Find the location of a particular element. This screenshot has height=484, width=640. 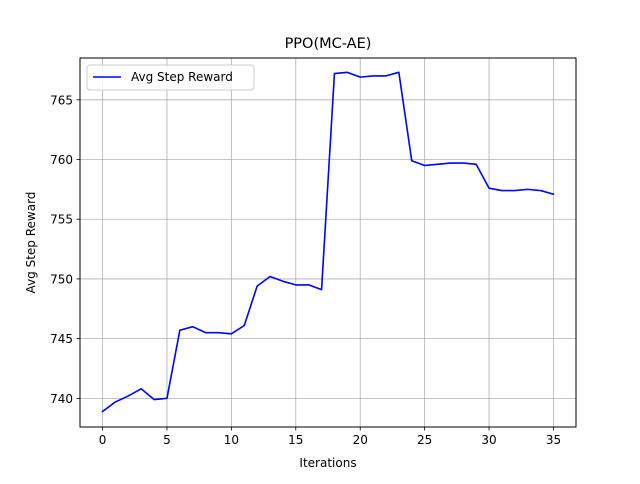

legend-box is located at coordinates (170, 77).